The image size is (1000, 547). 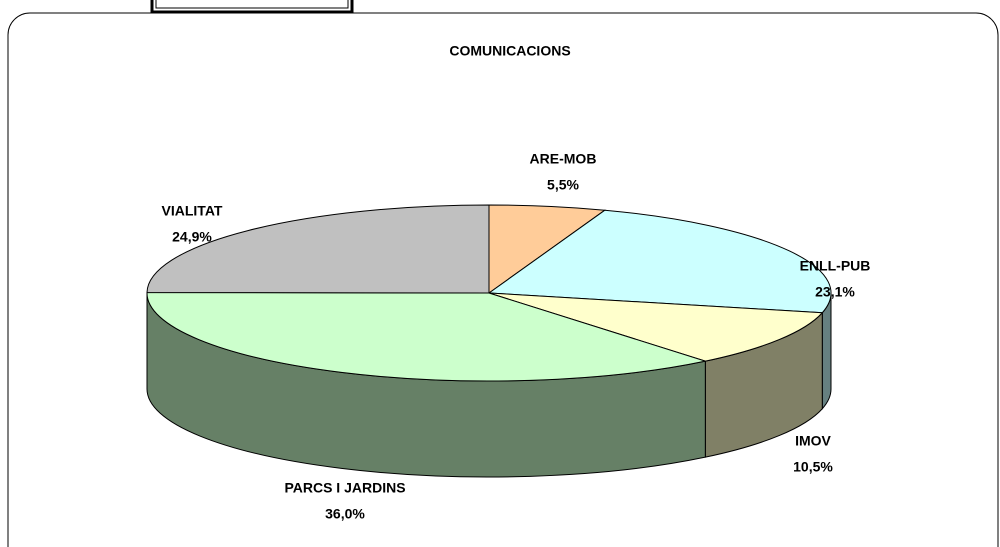 What do you see at coordinates (192, 237) in the screenshot?
I see `slice-value-label: 24,9%` at bounding box center [192, 237].